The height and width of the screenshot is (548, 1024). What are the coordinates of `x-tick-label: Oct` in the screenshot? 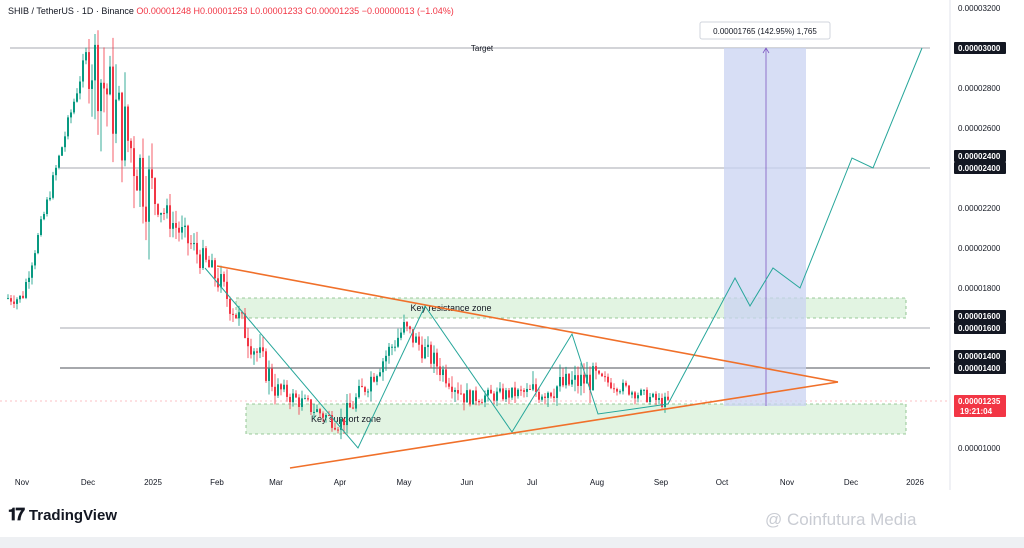 It's located at (722, 482).